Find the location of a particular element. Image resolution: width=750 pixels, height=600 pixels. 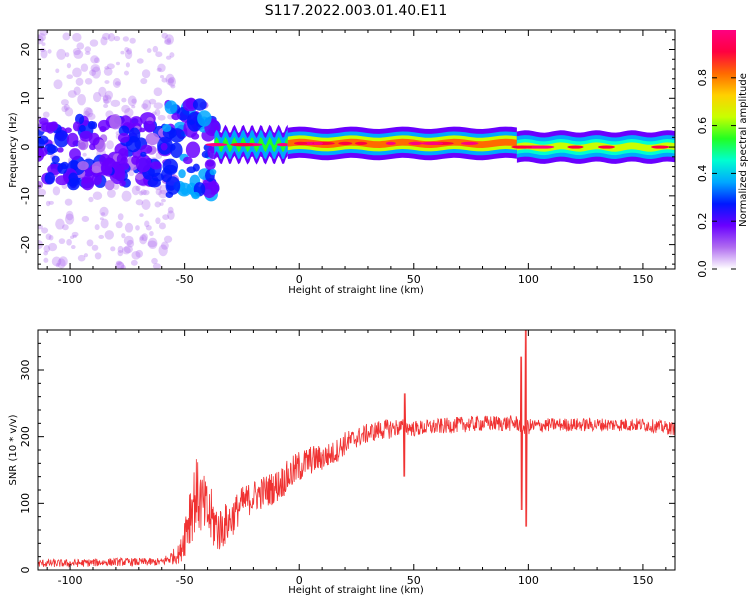

spectrogram-xtick-label: 100 is located at coordinates (528, 279).